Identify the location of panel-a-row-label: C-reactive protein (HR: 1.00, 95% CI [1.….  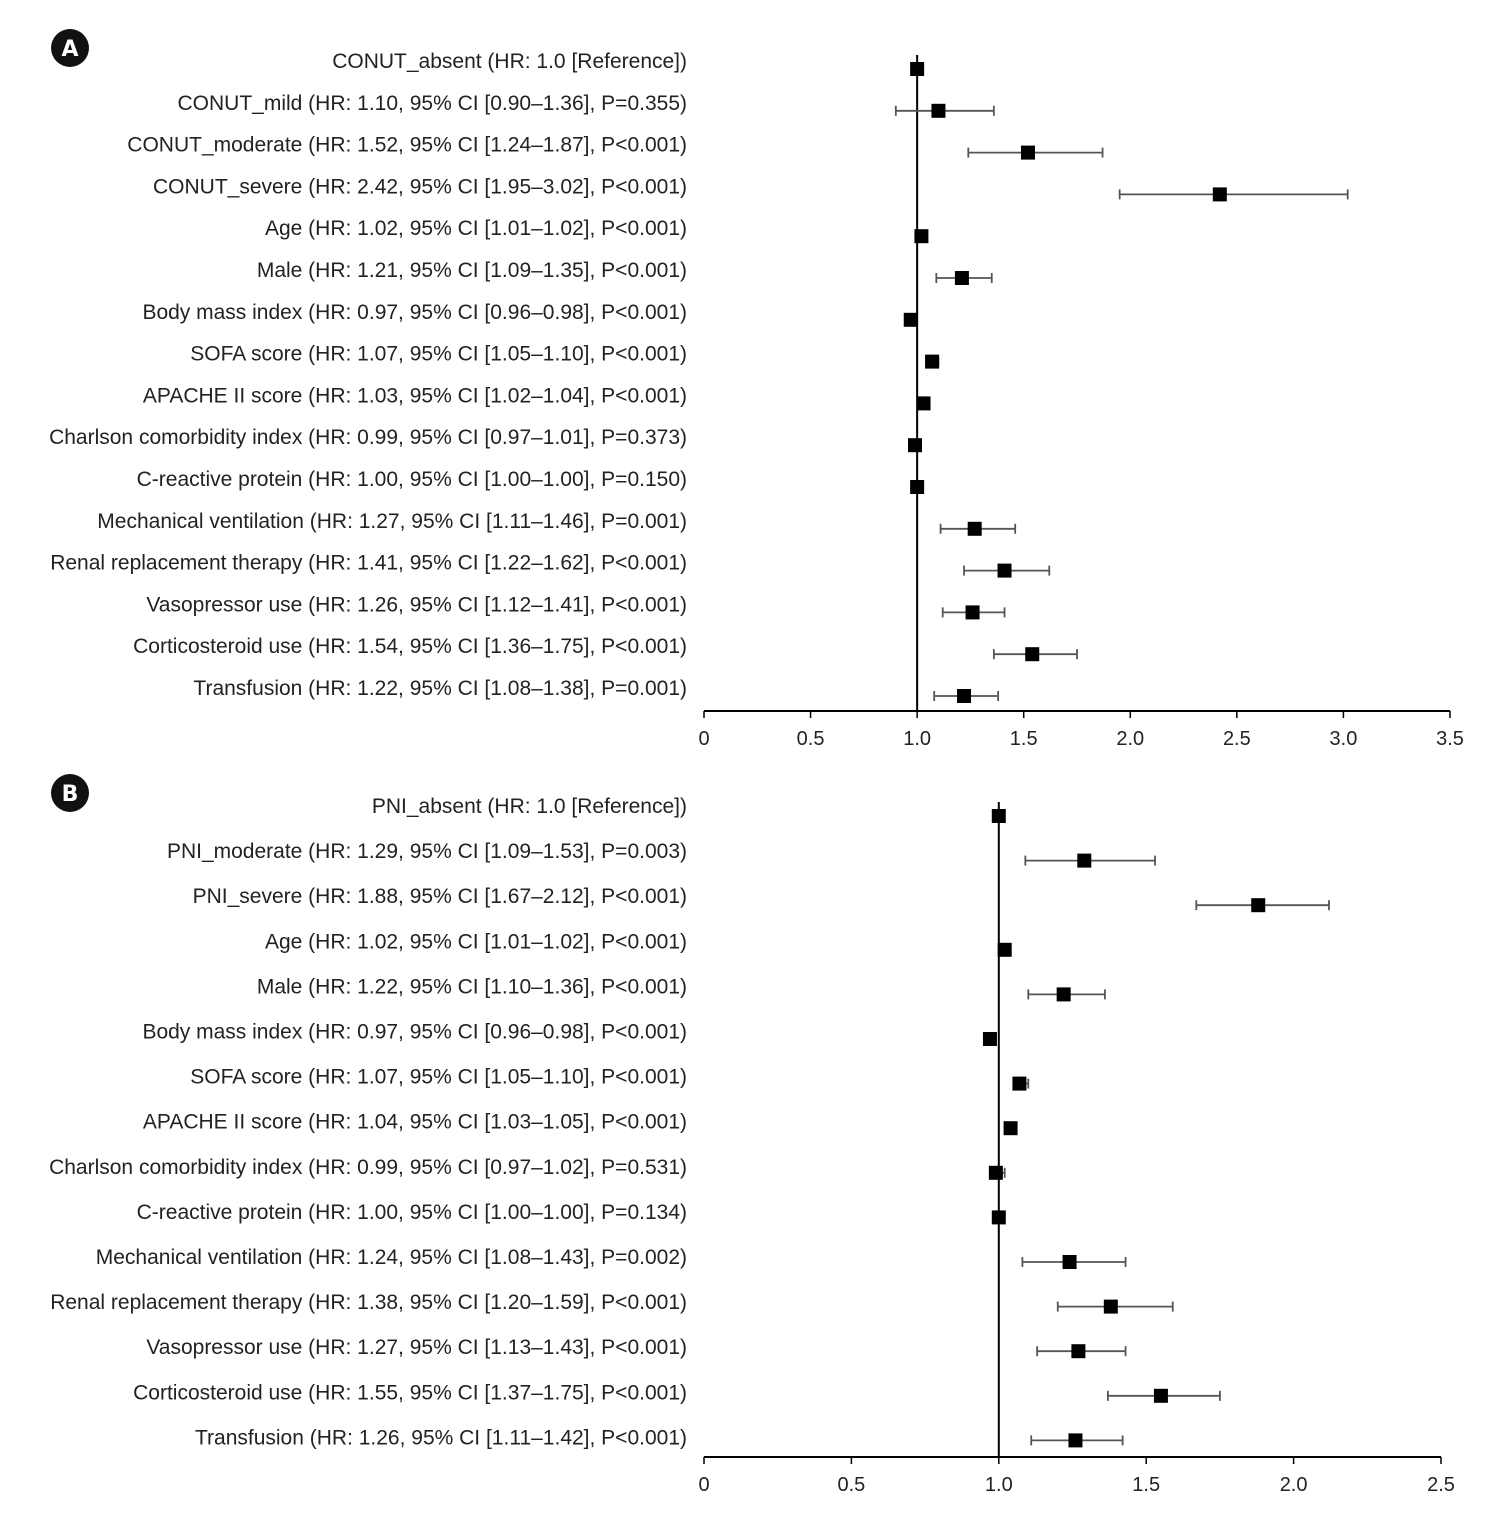
(412, 479).